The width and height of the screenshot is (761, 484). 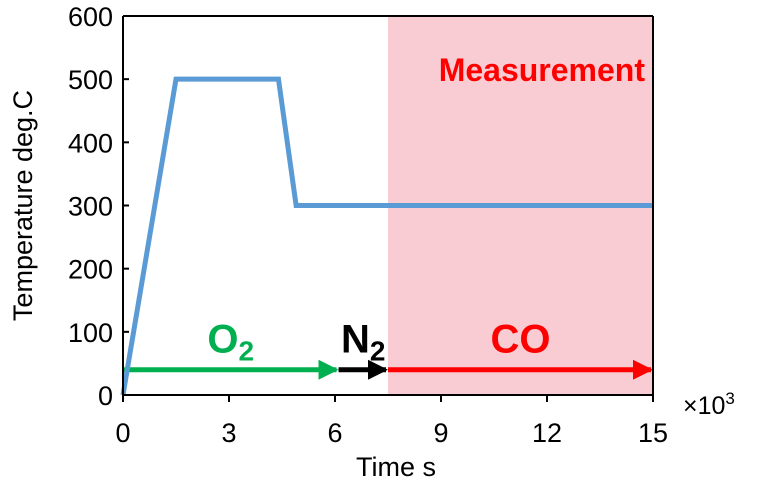 What do you see at coordinates (90, 333) in the screenshot?
I see `y-tick-label: 100` at bounding box center [90, 333].